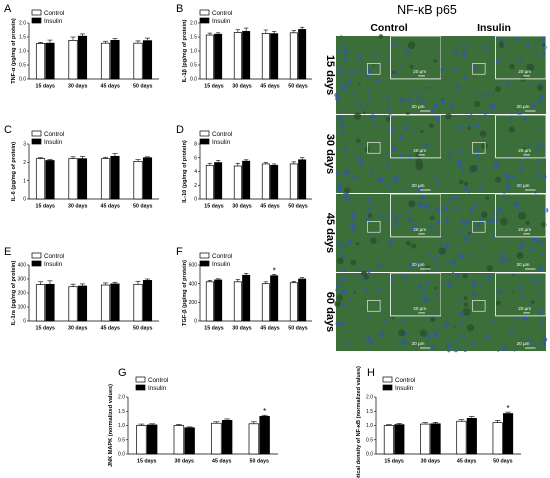  Describe the element at coordinates (479, 148) in the screenshot. I see `inset-source-box` at that location.